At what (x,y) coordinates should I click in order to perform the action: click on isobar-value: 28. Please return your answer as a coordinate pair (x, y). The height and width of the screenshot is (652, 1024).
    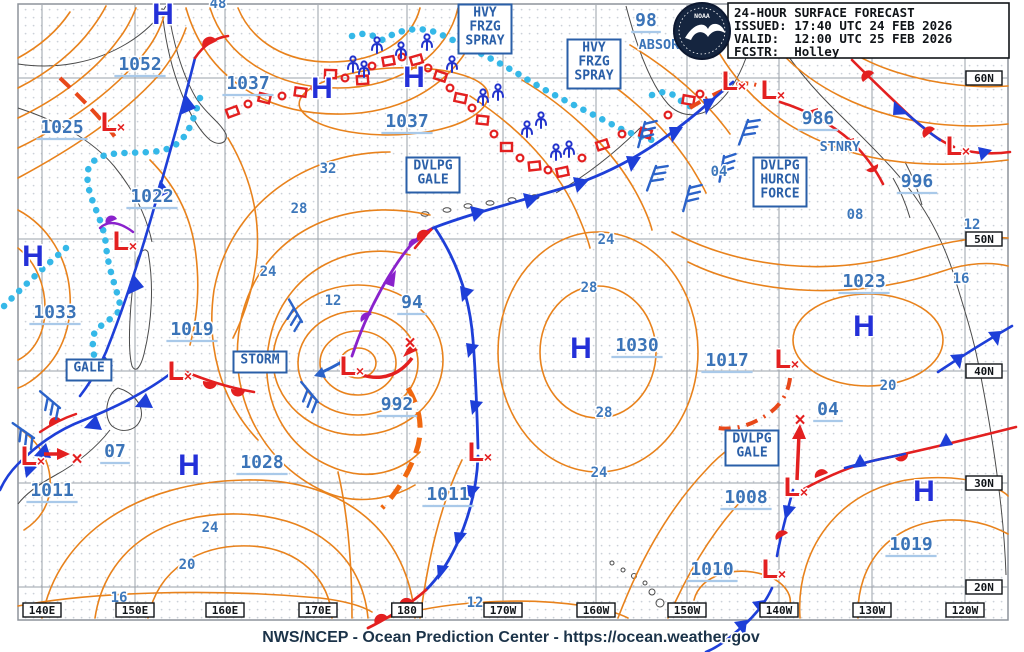
    Looking at the image, I should click on (604, 413).